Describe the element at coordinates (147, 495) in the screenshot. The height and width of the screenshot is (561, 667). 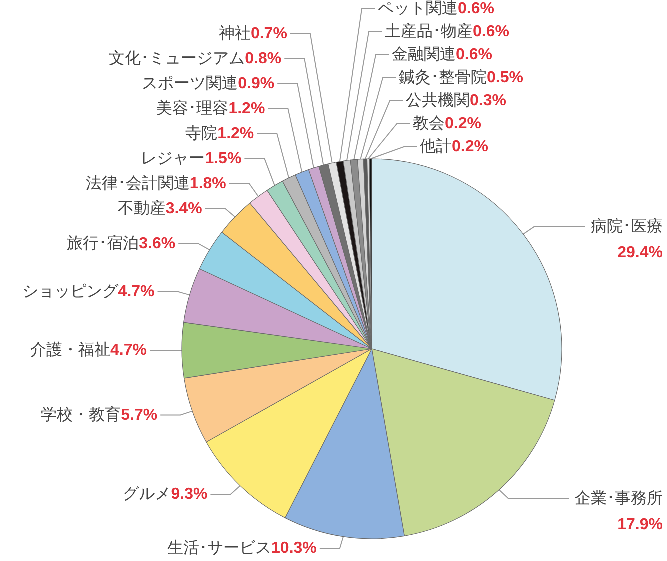
I see `slice-label: グルメ` at that location.